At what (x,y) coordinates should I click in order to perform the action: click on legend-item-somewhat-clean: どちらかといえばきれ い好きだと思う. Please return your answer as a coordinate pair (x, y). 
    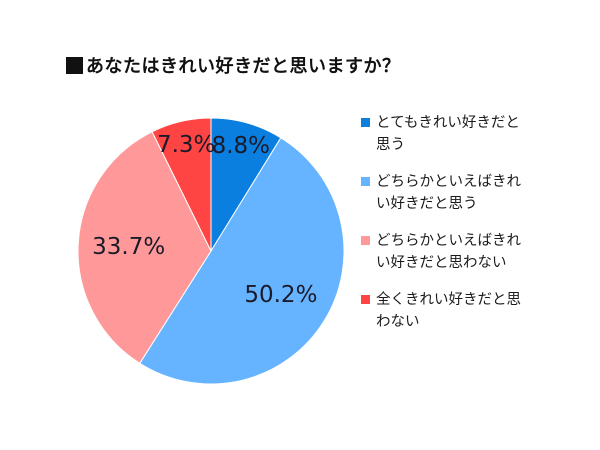
    Looking at the image, I should click on (466, 193).